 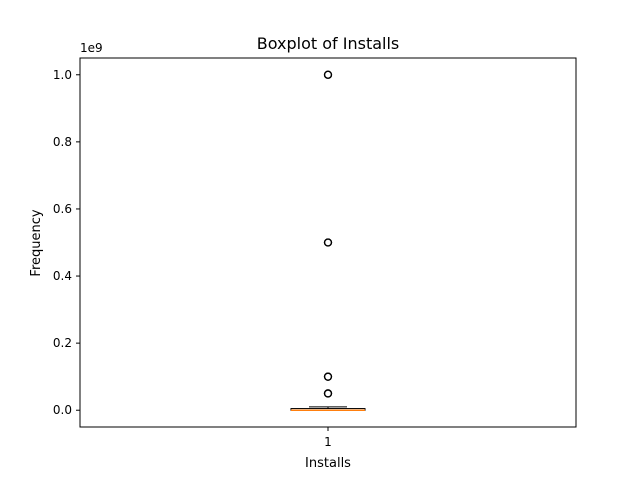 I want to click on chart-title: Boxplot of Installs, so click(x=328, y=43).